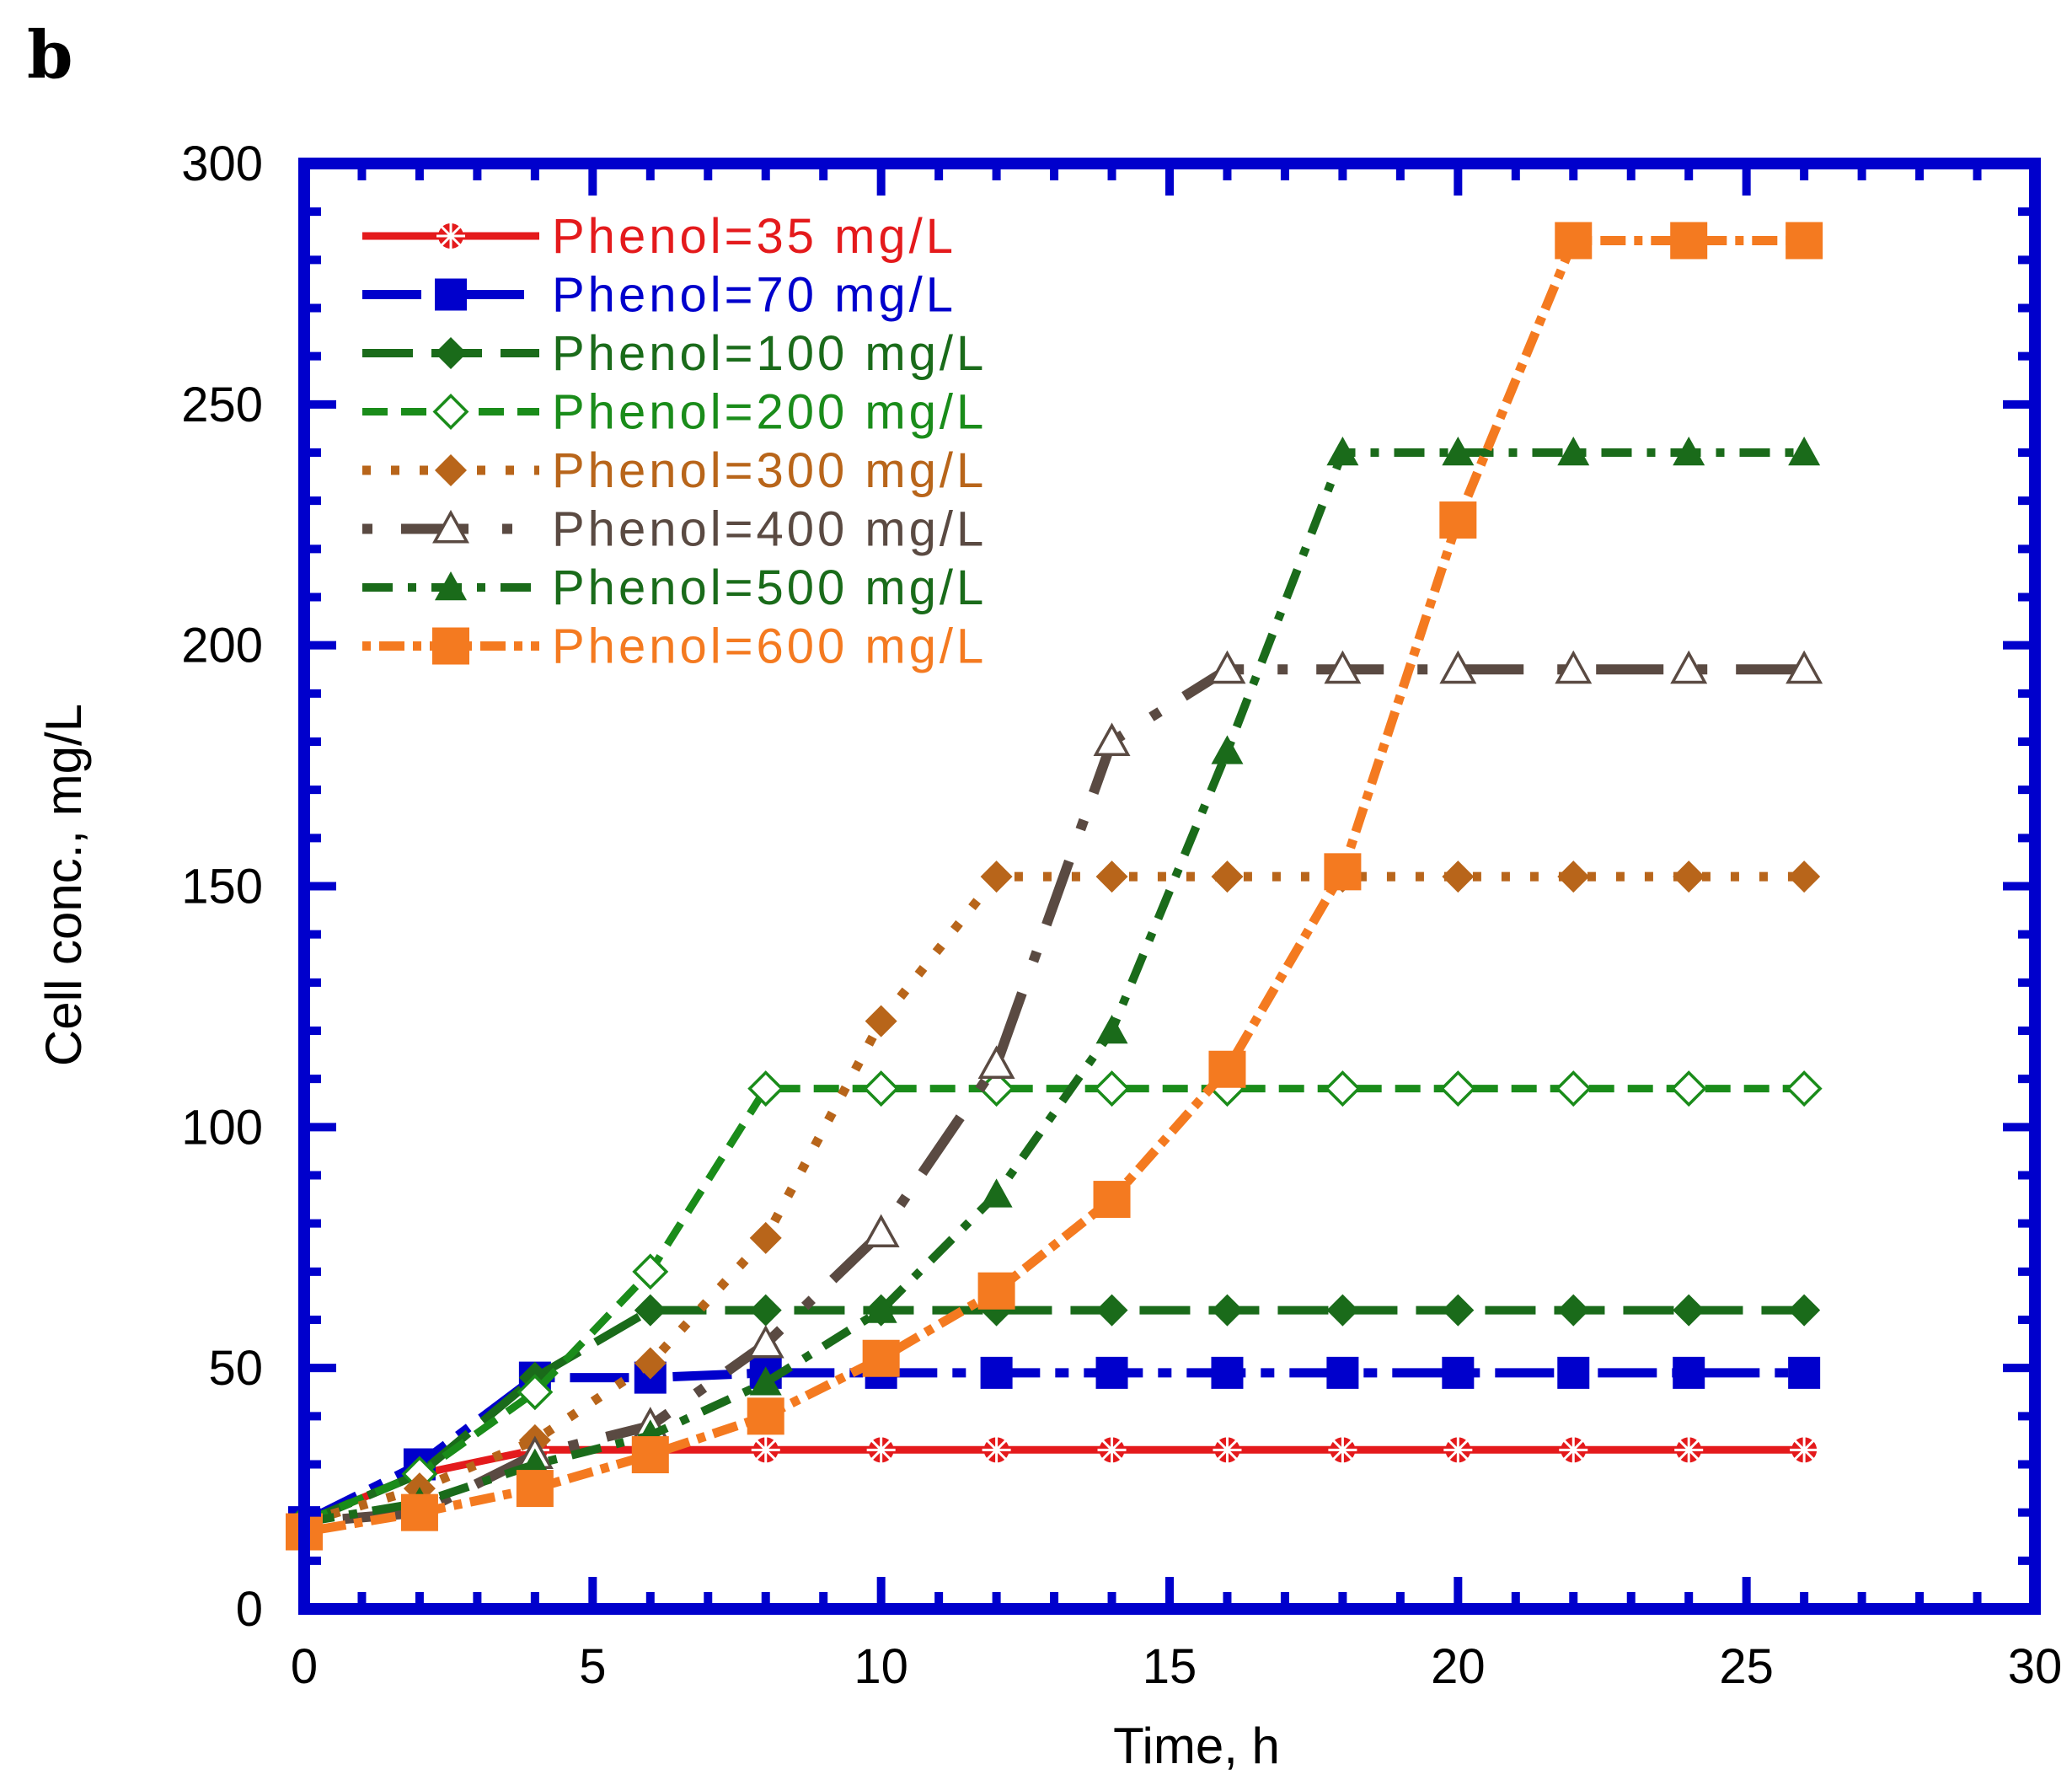 The image size is (2072, 1780). What do you see at coordinates (222, 405) in the screenshot?
I see `y-tick-label: 250` at bounding box center [222, 405].